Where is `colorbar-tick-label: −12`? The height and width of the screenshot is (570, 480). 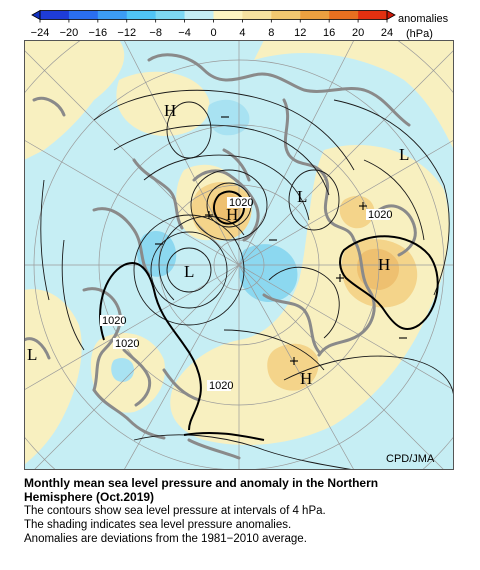
colorbar-tick-label: −12 is located at coordinates (126, 33).